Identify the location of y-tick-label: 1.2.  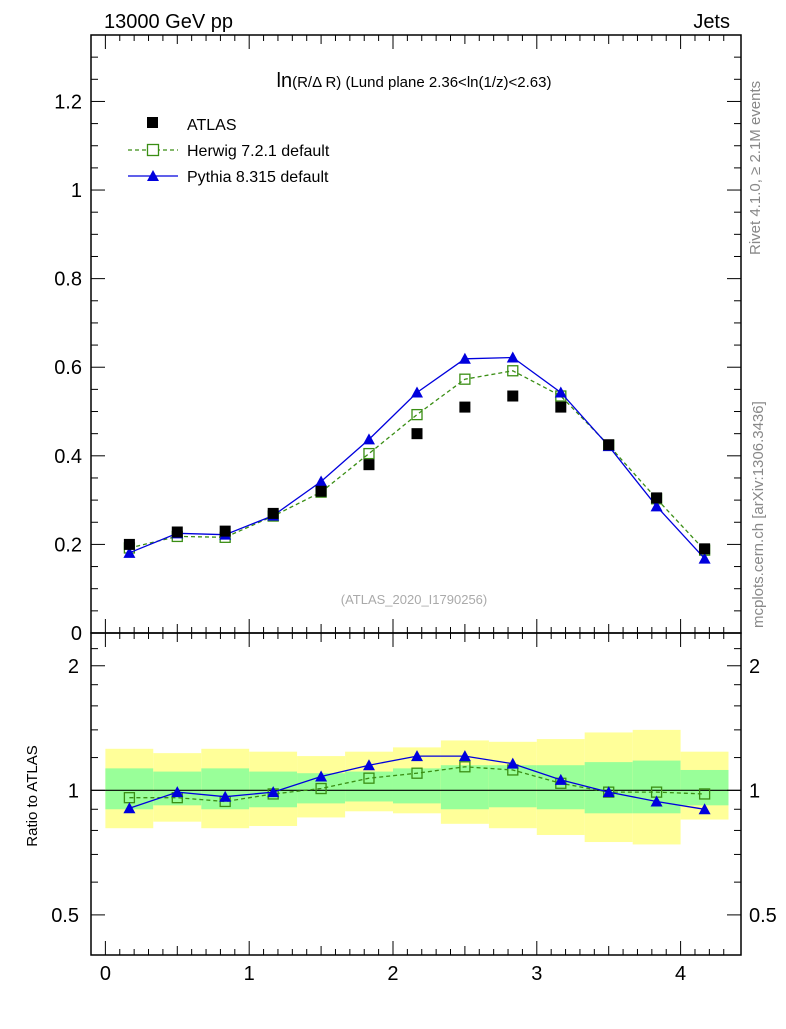
(68, 102).